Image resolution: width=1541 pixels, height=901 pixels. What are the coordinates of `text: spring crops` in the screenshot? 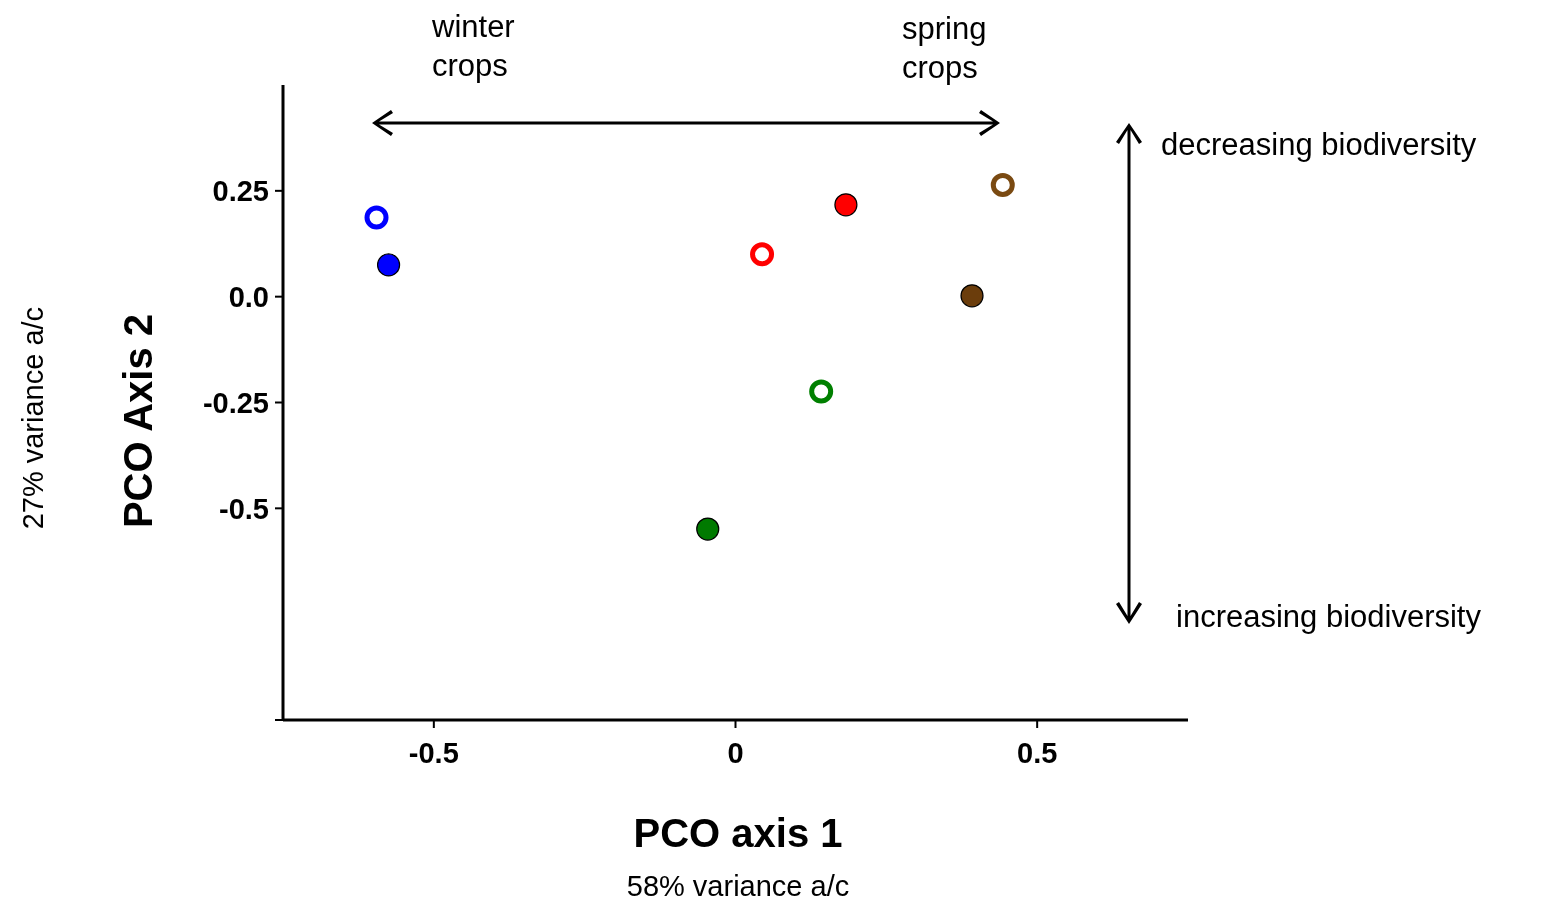 It's located at (944, 48).